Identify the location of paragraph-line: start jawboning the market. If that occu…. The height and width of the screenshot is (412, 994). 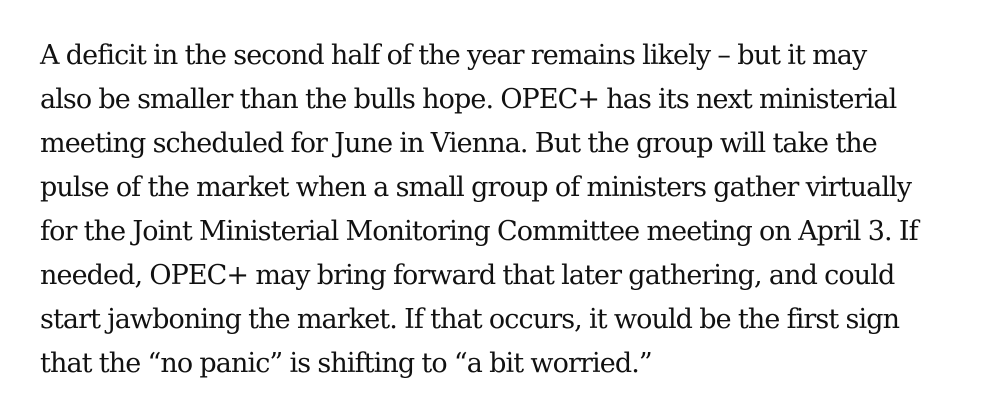
(470, 319).